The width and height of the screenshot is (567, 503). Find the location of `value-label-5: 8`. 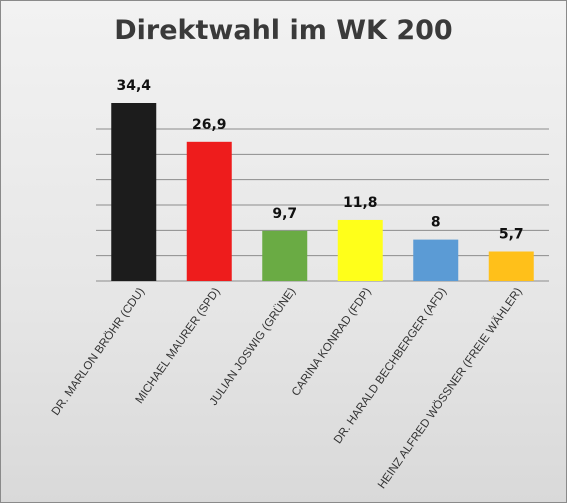

value-label-5: 8 is located at coordinates (436, 223).